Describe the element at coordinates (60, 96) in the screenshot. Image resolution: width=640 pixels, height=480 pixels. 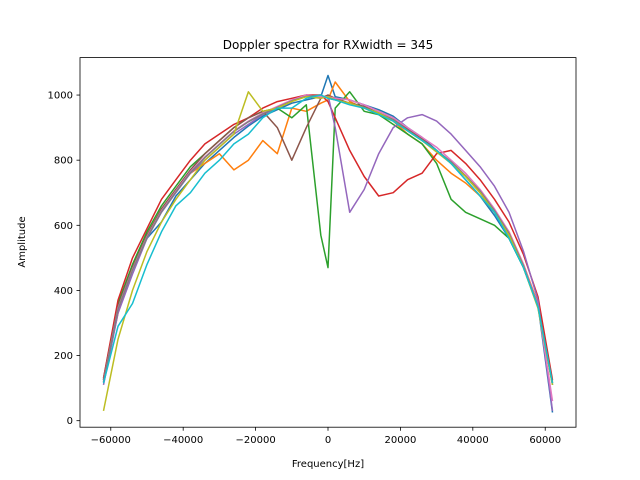
I see `y-tick-label: 1000` at that location.